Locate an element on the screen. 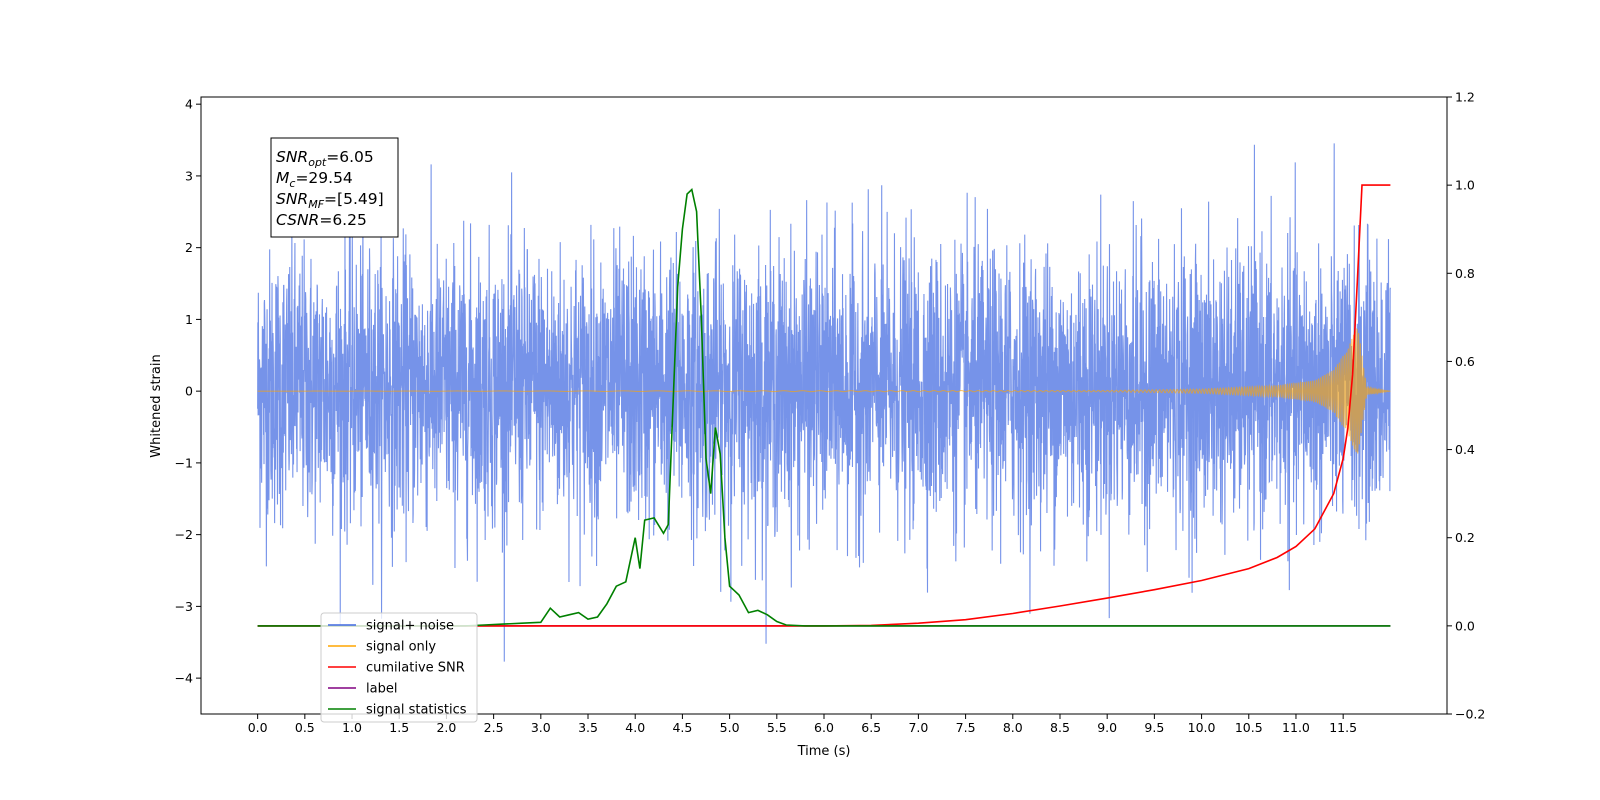 Image resolution: width=1600 pixels, height=800 pixels. y-right-tick-label: 0.8 is located at coordinates (1465, 273).